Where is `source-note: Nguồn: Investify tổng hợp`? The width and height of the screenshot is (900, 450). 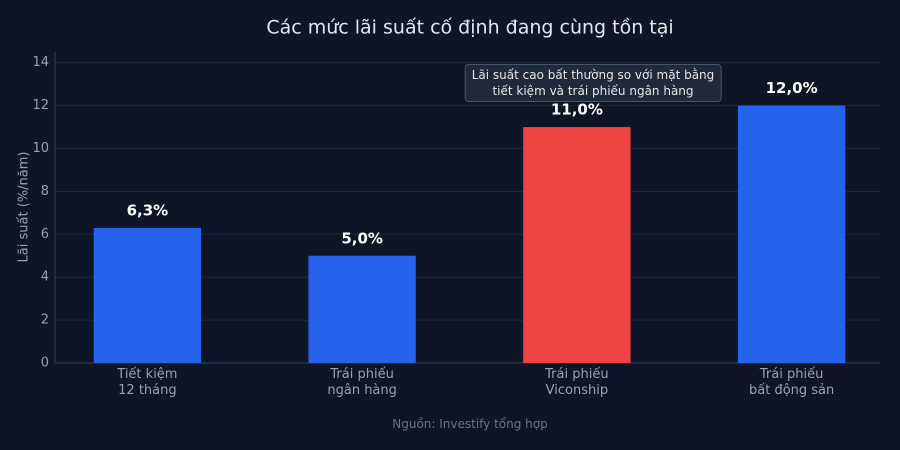 source-note: Nguồn: Investify tổng hợp is located at coordinates (470, 424).